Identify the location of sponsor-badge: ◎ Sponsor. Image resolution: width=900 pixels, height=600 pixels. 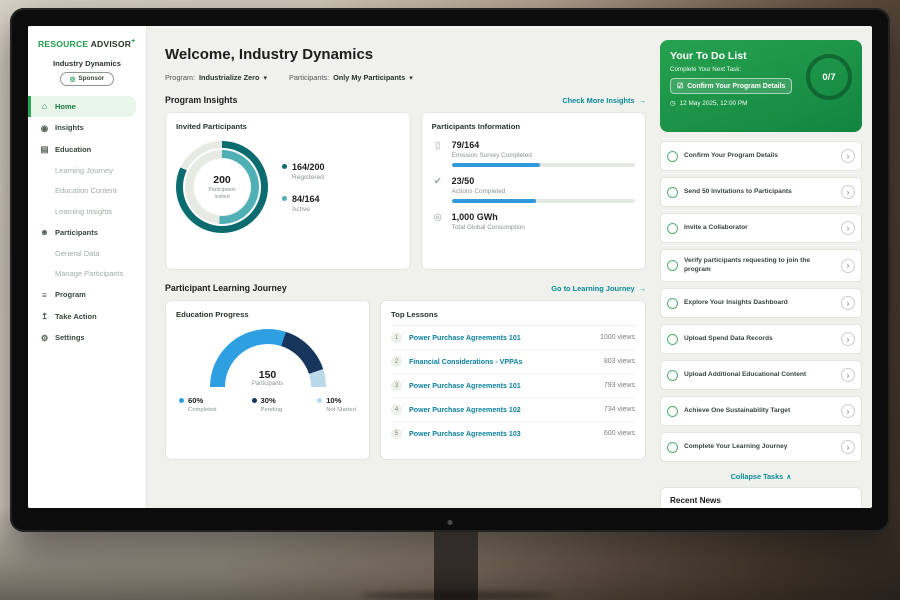
(87, 78).